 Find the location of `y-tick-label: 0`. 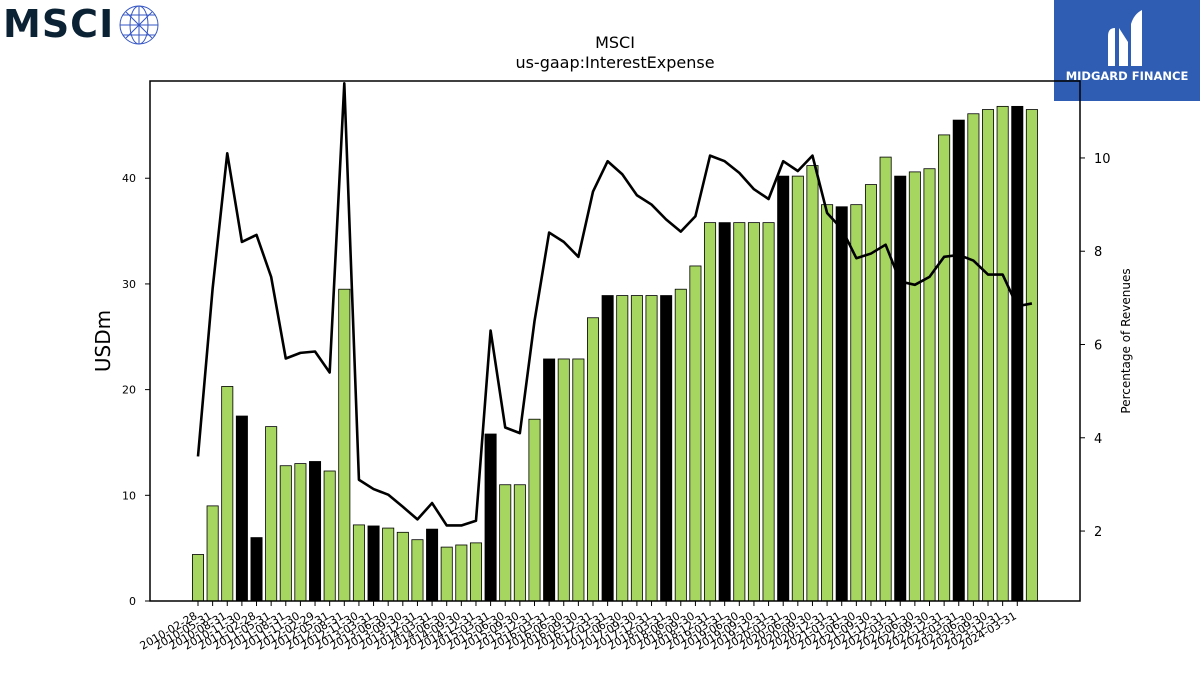

y-tick-label: 0 is located at coordinates (132, 601).